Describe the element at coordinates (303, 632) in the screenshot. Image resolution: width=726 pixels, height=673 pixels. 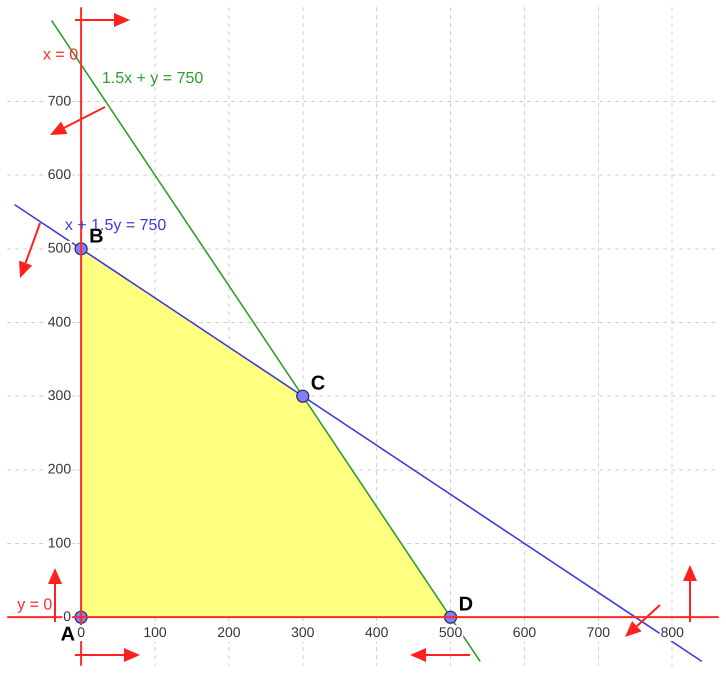
I see `x-tick-label: 300` at that location.